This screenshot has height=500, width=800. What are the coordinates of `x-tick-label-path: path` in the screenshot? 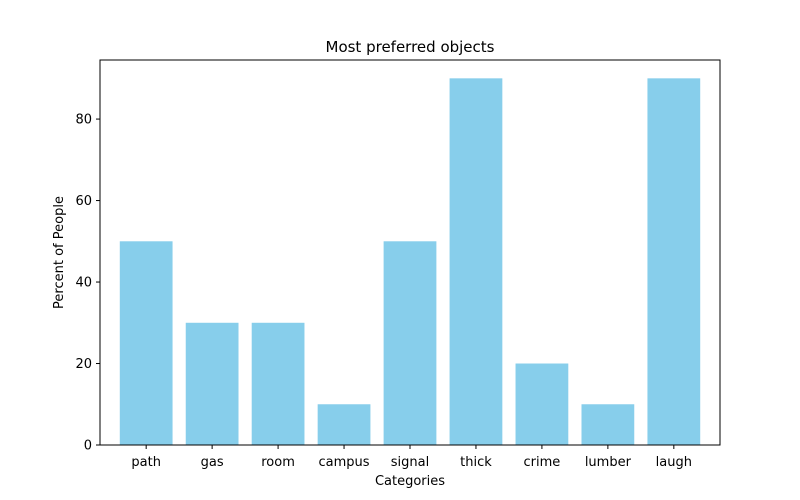 It's located at (146, 462).